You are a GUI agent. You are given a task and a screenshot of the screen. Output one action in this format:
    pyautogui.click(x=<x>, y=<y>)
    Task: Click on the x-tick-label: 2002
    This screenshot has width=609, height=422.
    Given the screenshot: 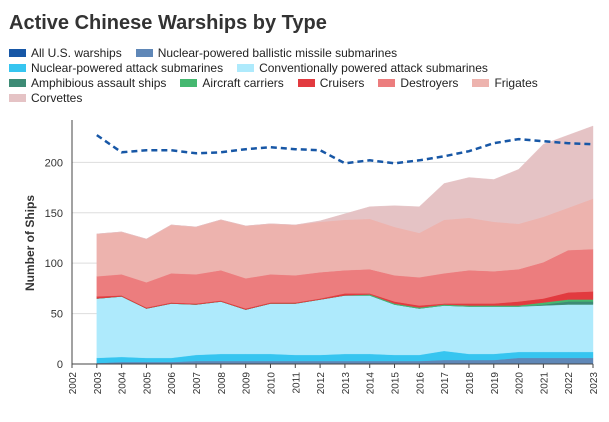 What is the action you would take?
    pyautogui.click(x=73, y=383)
    